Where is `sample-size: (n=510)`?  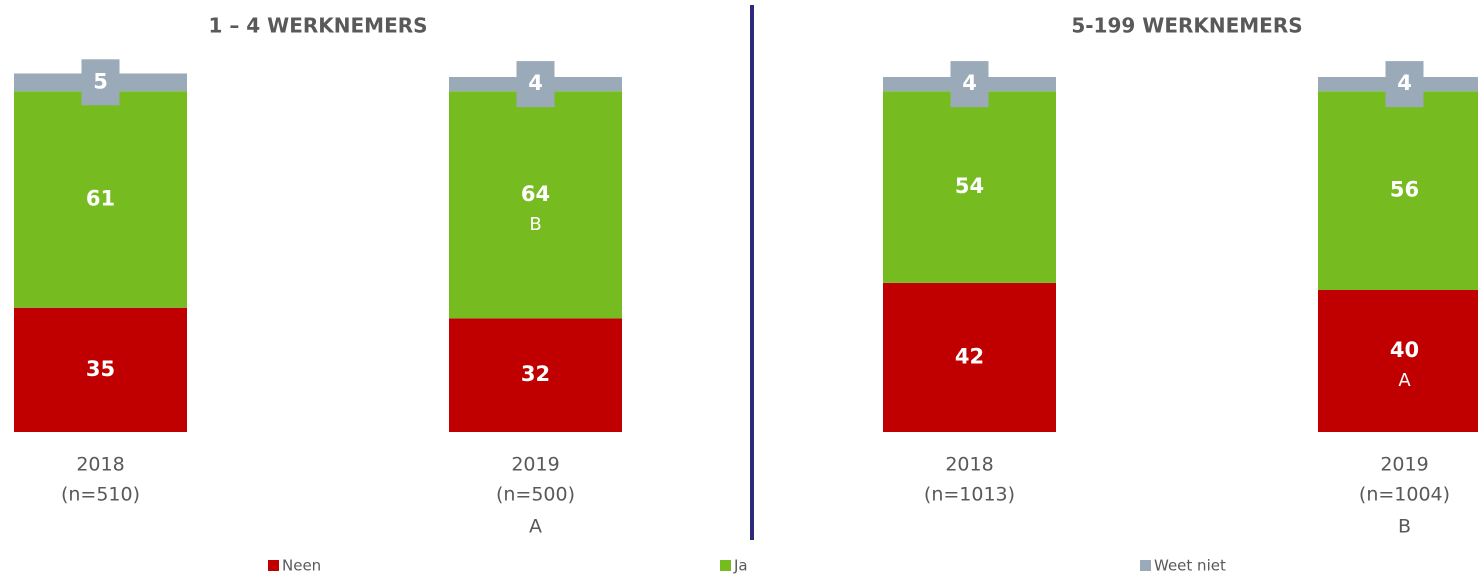
sample-size: (n=510) is located at coordinates (100, 495).